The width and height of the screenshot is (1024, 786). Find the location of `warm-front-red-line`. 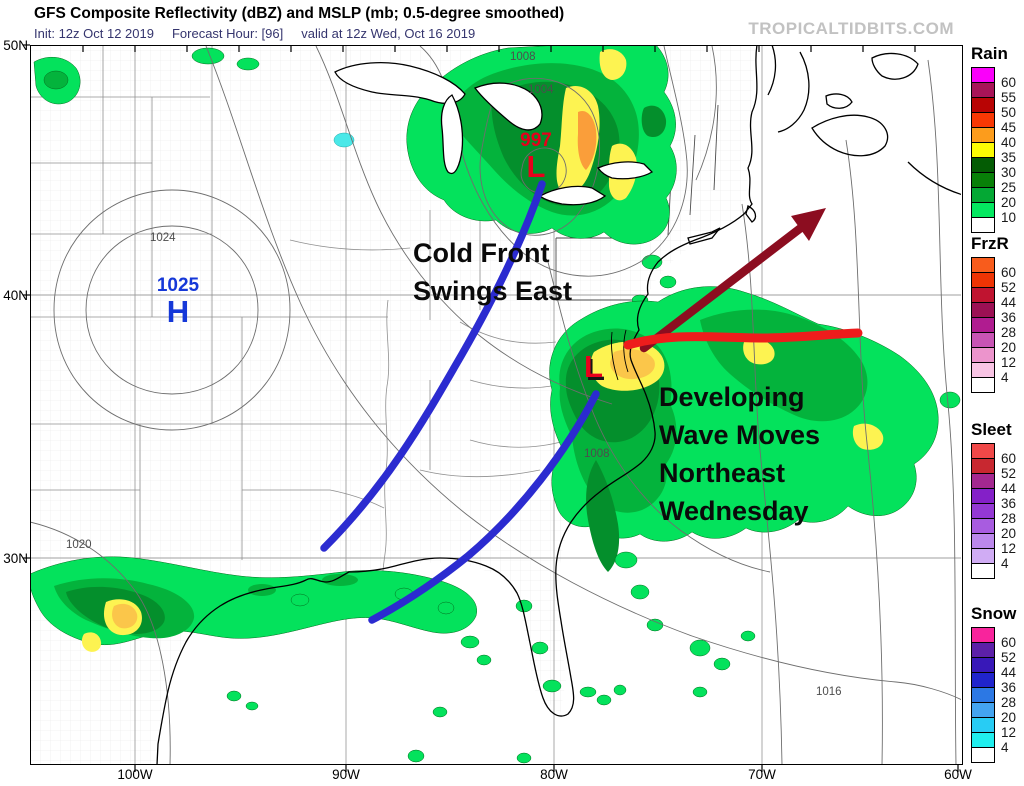

warm-front-red-line is located at coordinates (743, 339).